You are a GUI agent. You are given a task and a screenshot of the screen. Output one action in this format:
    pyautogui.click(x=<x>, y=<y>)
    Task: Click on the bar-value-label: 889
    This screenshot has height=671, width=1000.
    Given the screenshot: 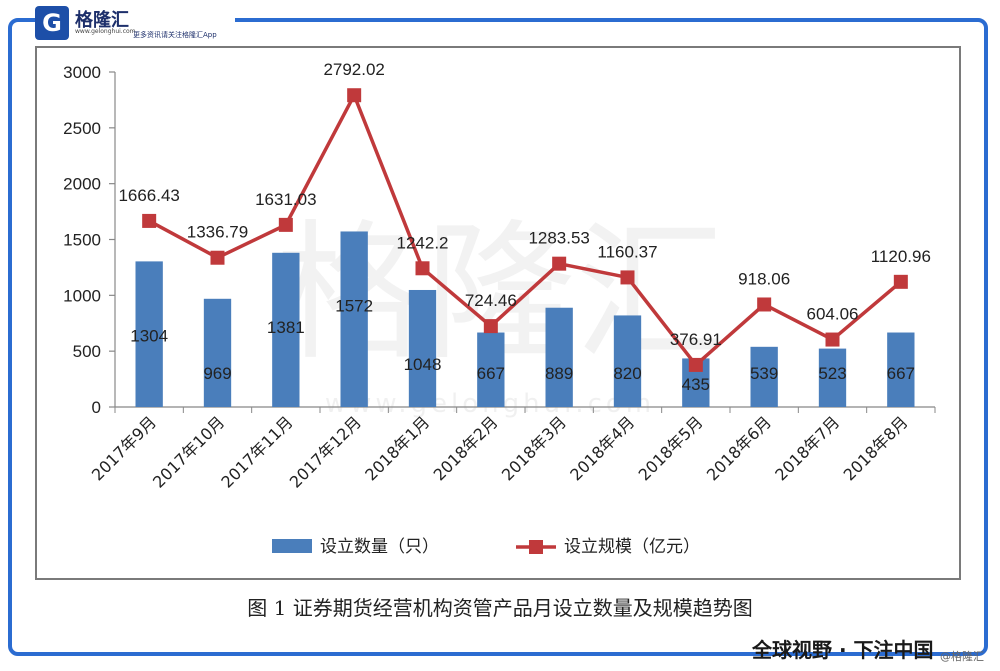 What is the action you would take?
    pyautogui.click(x=559, y=373)
    